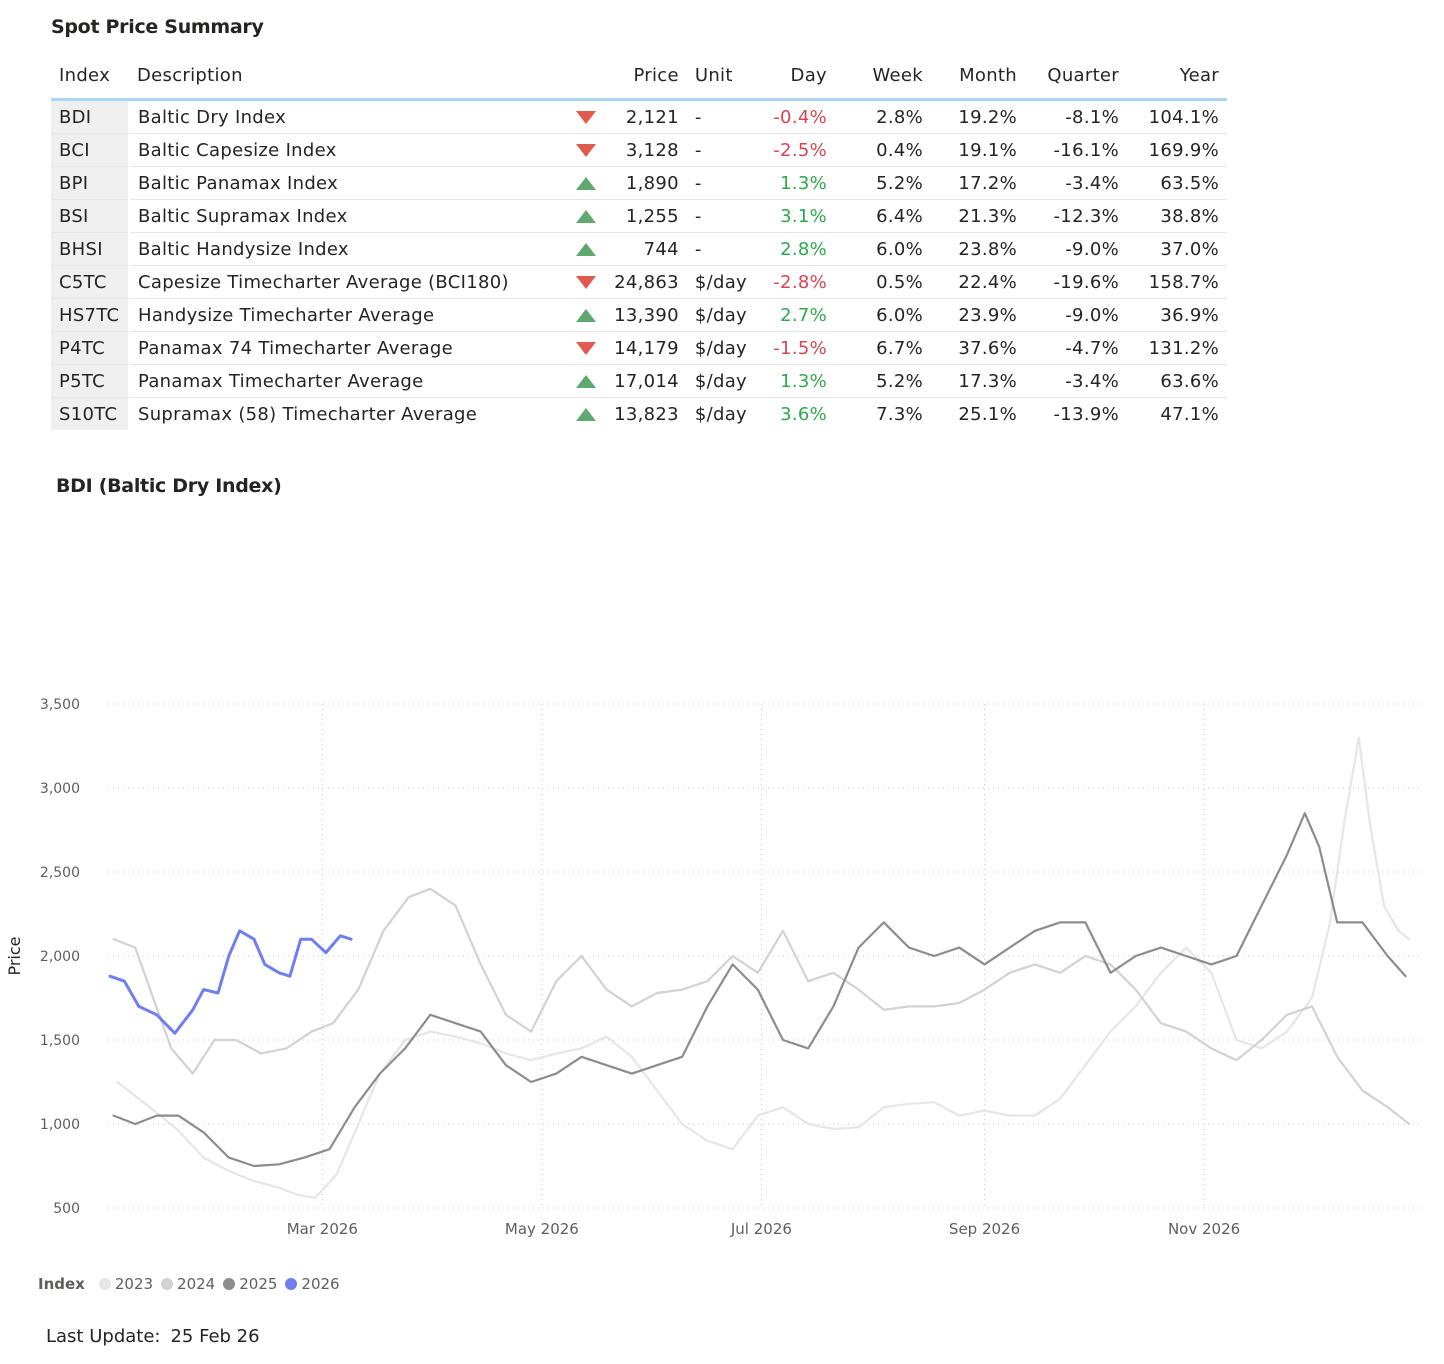 This screenshot has height=1364, width=1444. What do you see at coordinates (348, 315) in the screenshot?
I see `description-cell: Handysize Timecharter Average` at bounding box center [348, 315].